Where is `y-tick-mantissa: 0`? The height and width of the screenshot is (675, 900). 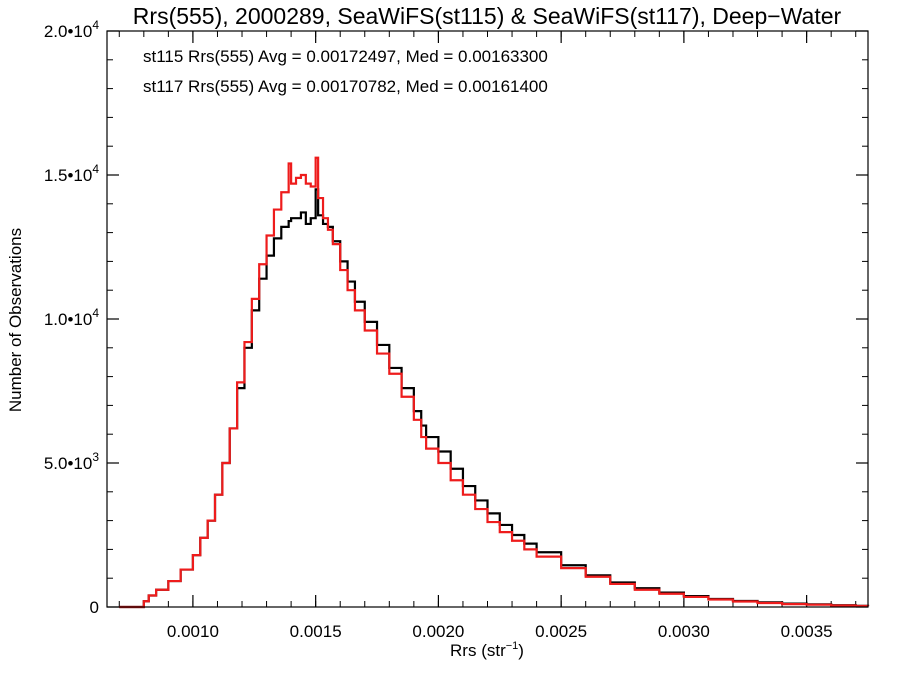
y-tick-mantissa: 0 is located at coordinates (94, 607).